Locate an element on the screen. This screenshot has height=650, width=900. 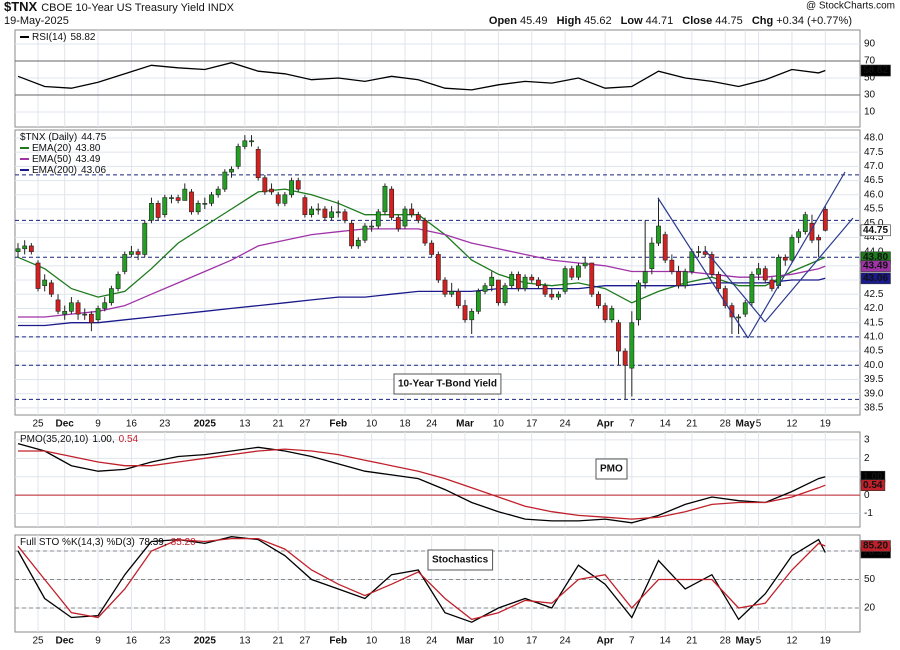
quote-value: 45.62 is located at coordinates (598, 21).